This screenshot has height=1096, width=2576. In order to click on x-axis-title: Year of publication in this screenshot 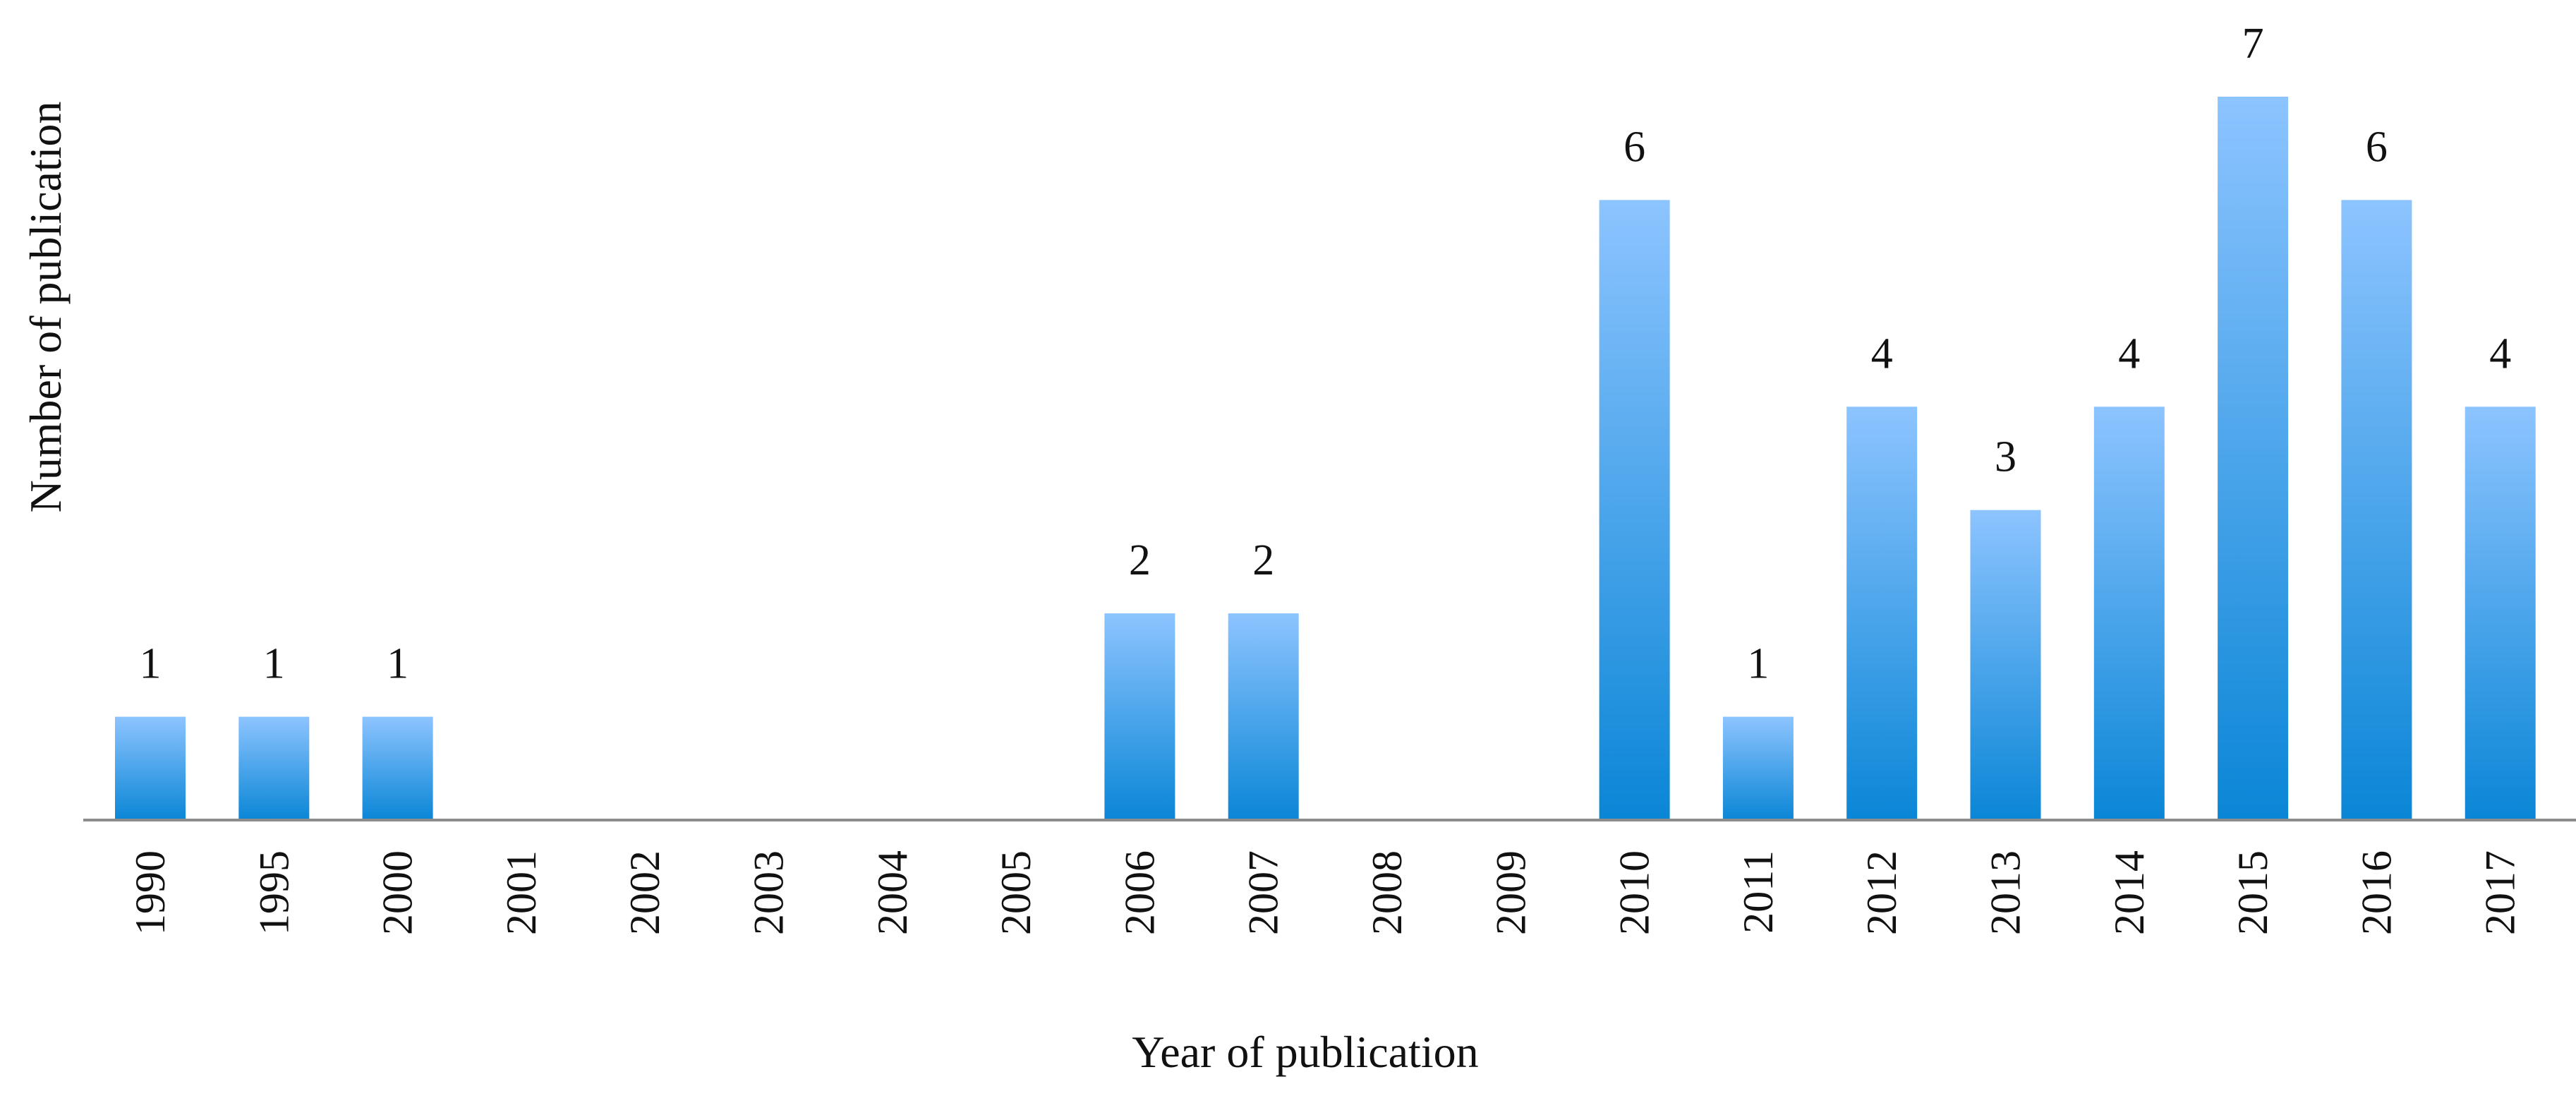, I will do `click(1305, 1052)`.